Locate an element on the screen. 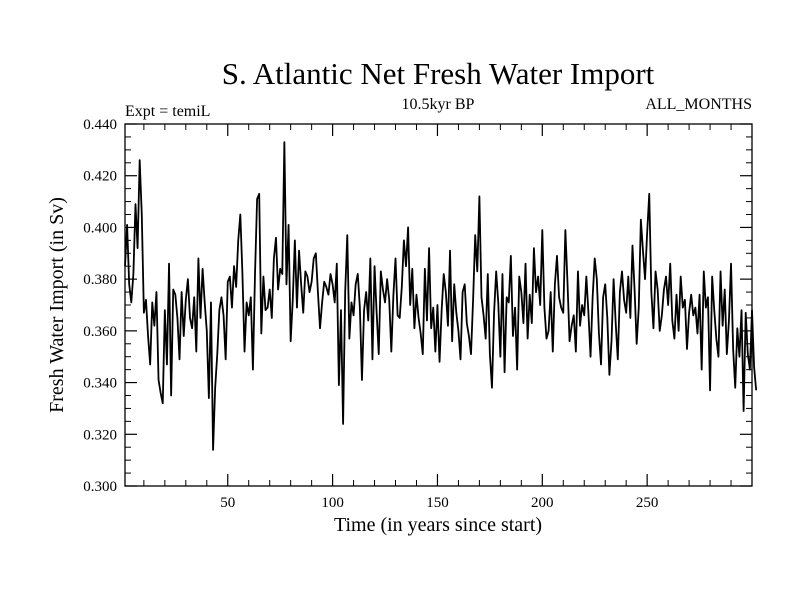  months-label: ALL_MONTHS is located at coordinates (698, 104).